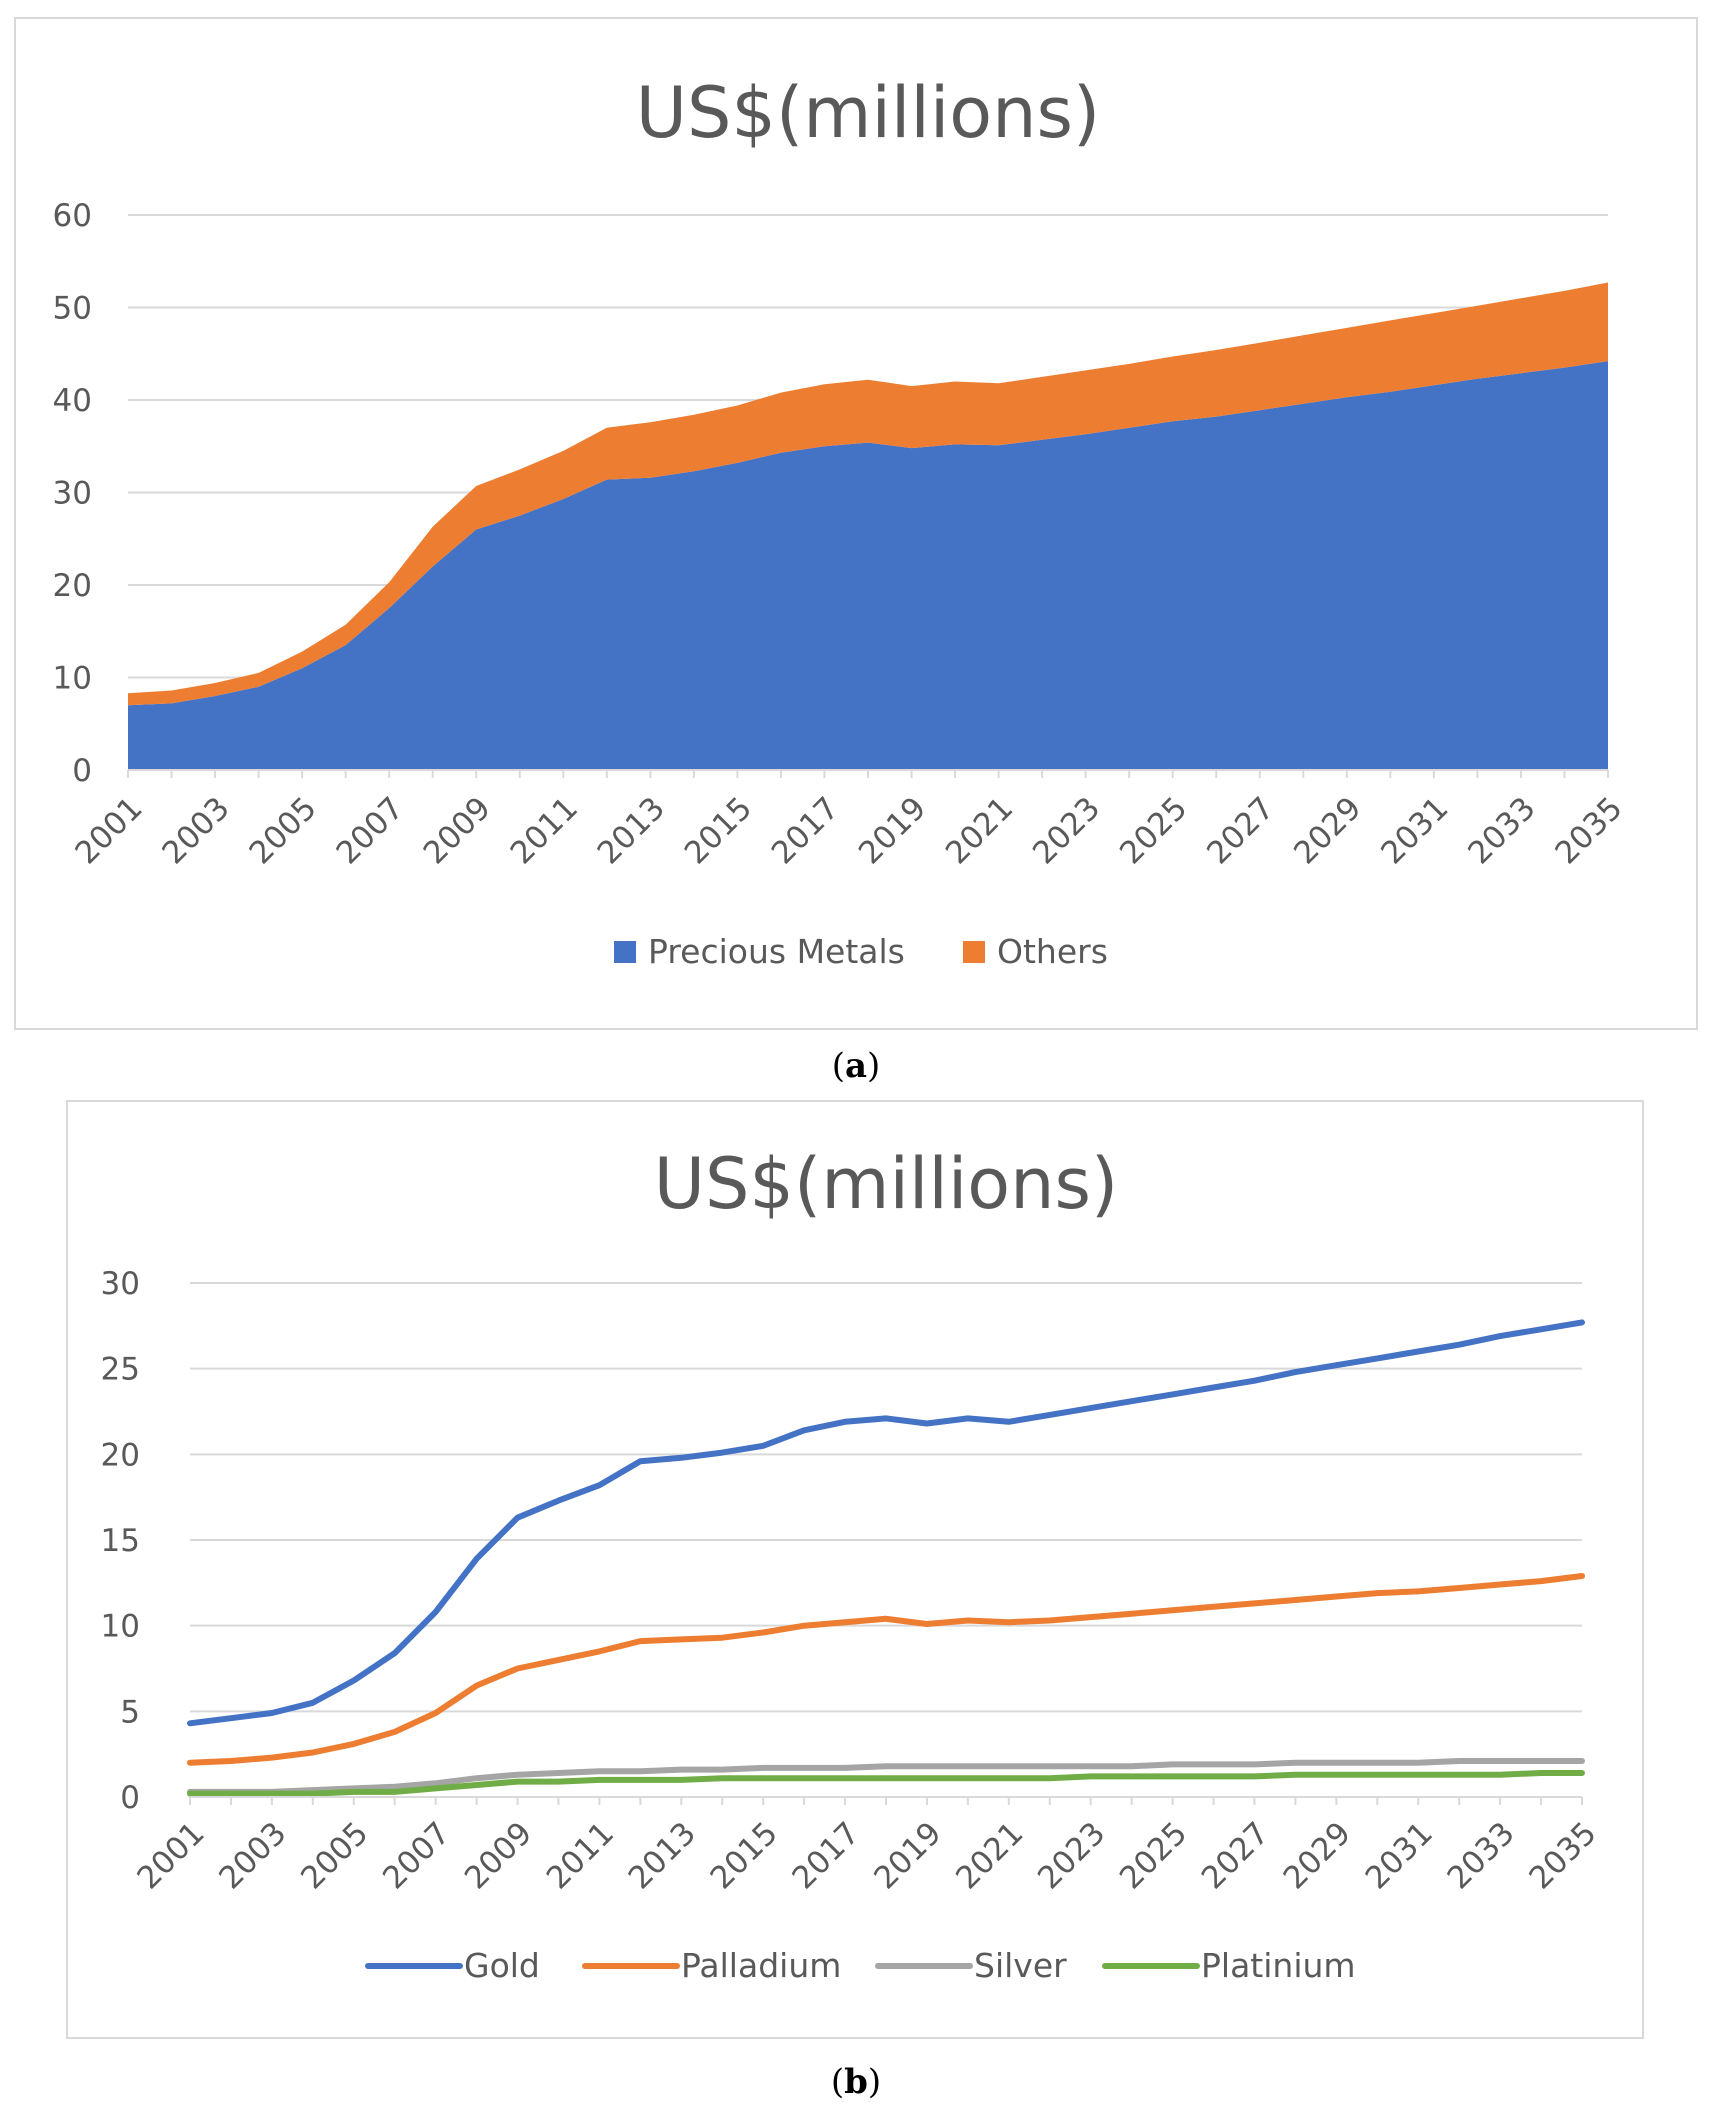  I want to click on y-tick-label: 15, so click(120, 1541).